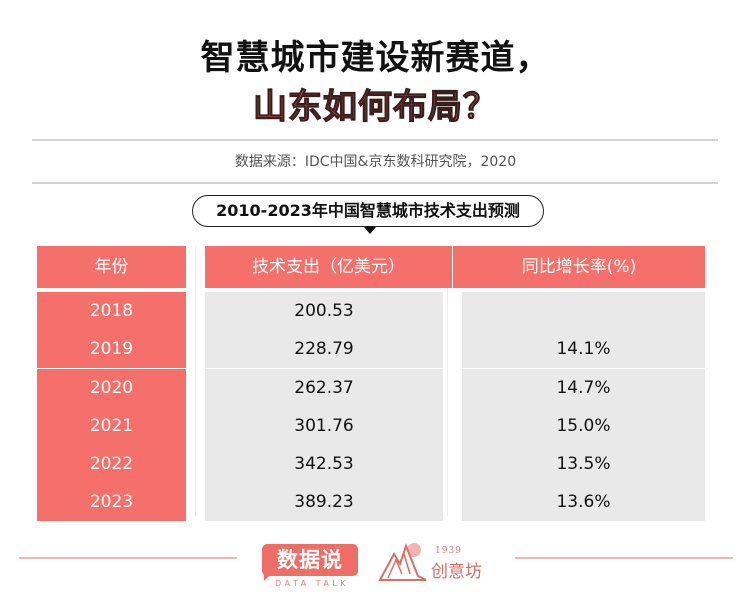 Image resolution: width=751 pixels, height=598 pixels. Describe the element at coordinates (324, 311) in the screenshot. I see `spend-cell: 200.53` at that location.